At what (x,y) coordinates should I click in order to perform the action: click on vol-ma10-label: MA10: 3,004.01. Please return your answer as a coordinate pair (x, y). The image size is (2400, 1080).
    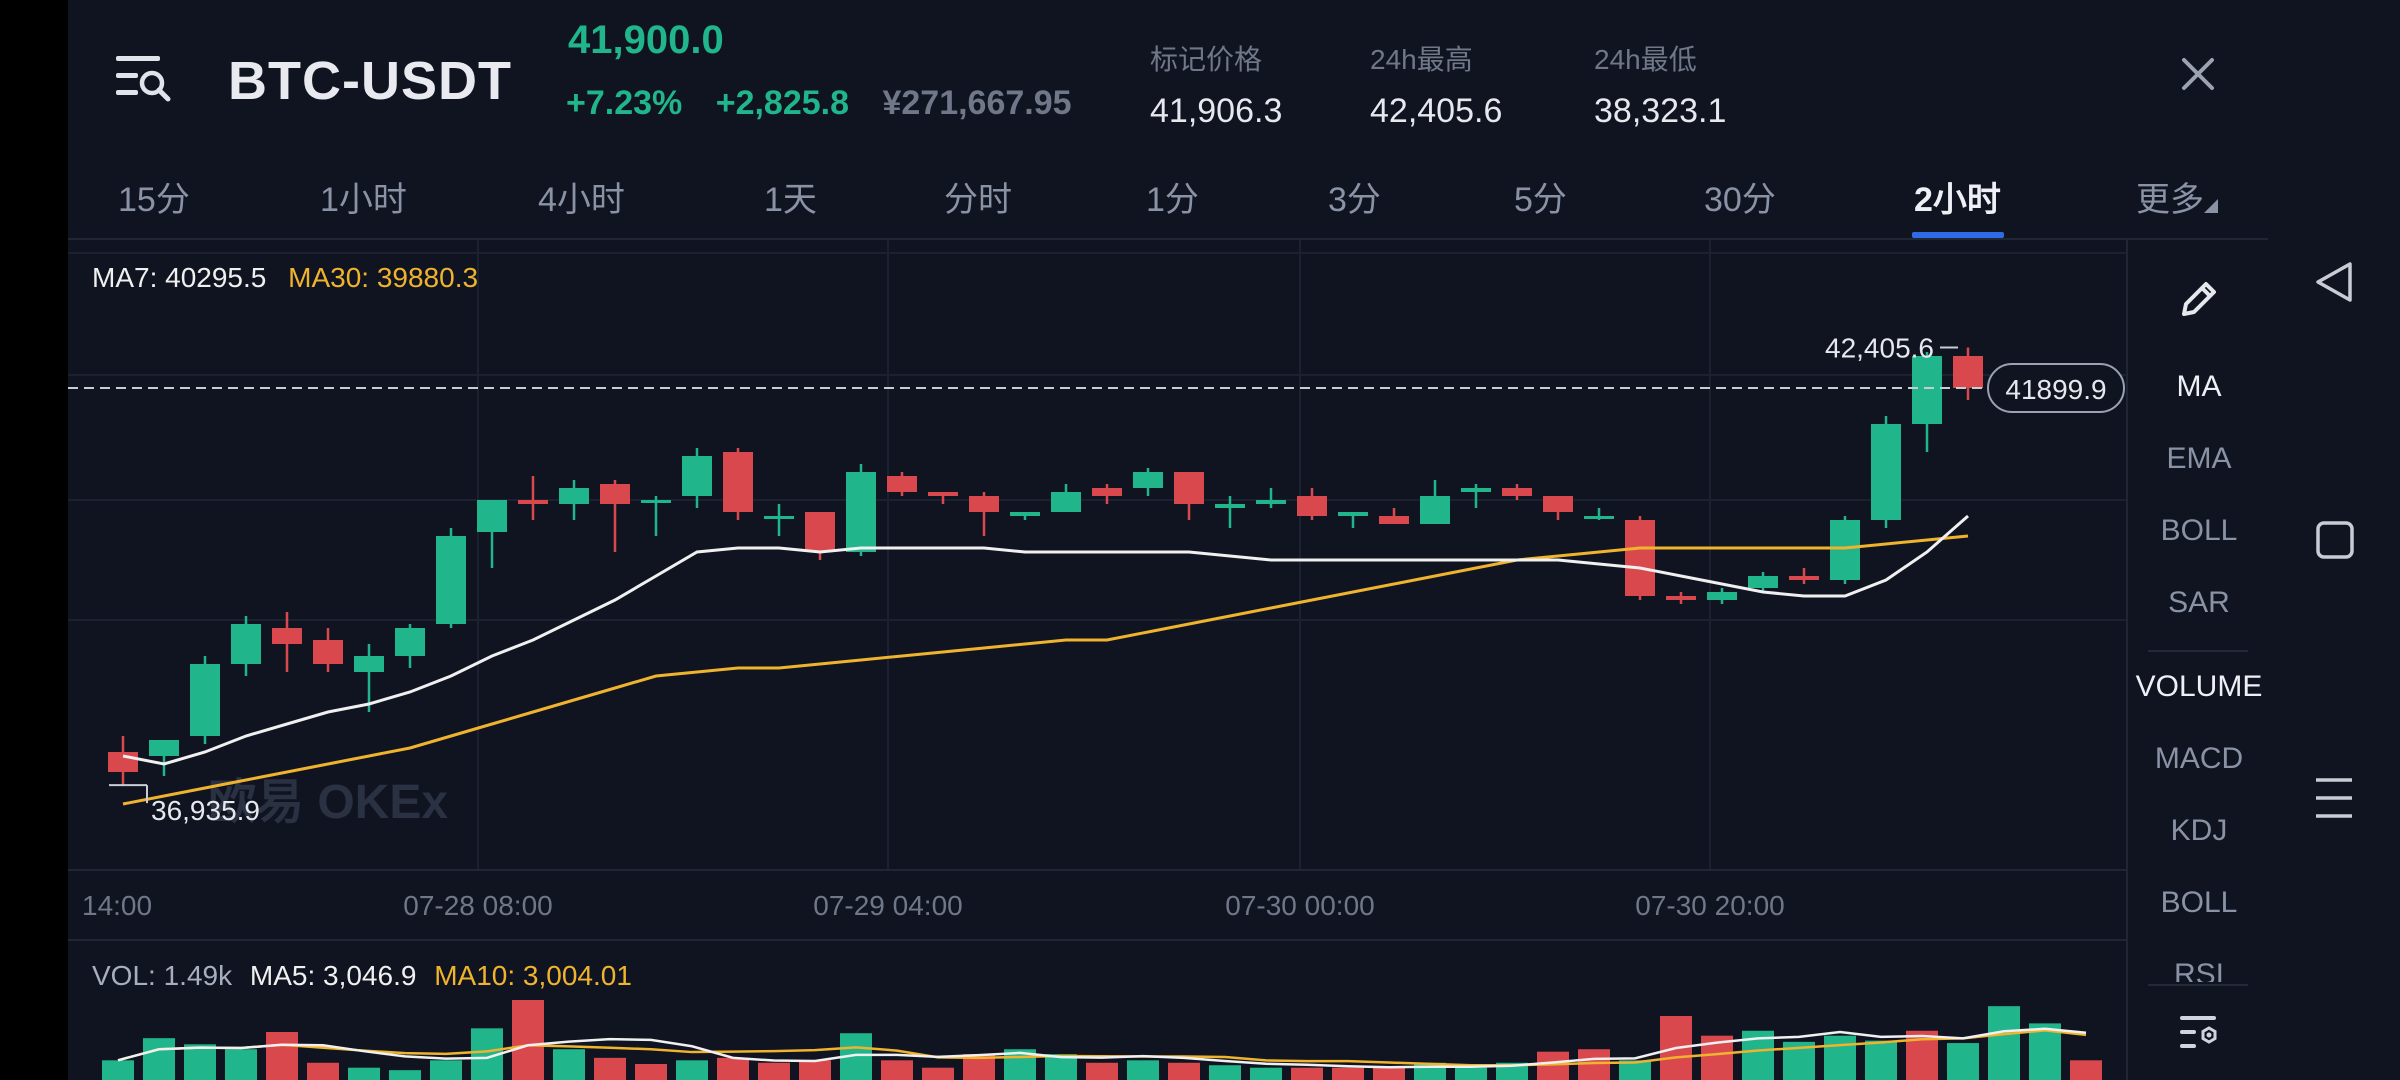
    Looking at the image, I should click on (533, 975).